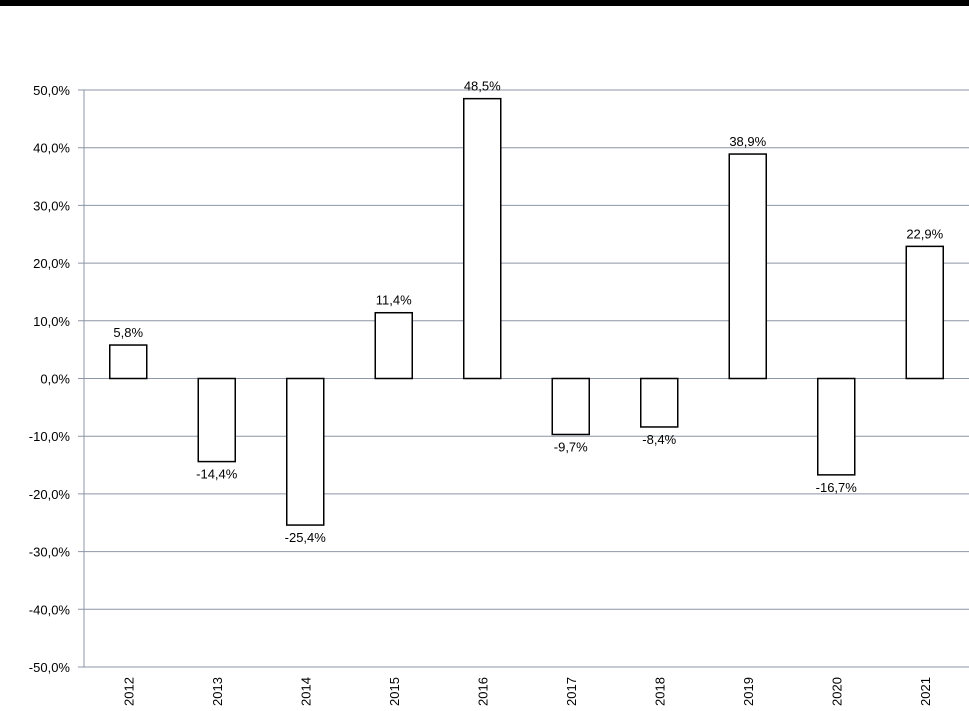 The width and height of the screenshot is (969, 711). What do you see at coordinates (482, 86) in the screenshot?
I see `data-label-2016: 48,5%` at bounding box center [482, 86].